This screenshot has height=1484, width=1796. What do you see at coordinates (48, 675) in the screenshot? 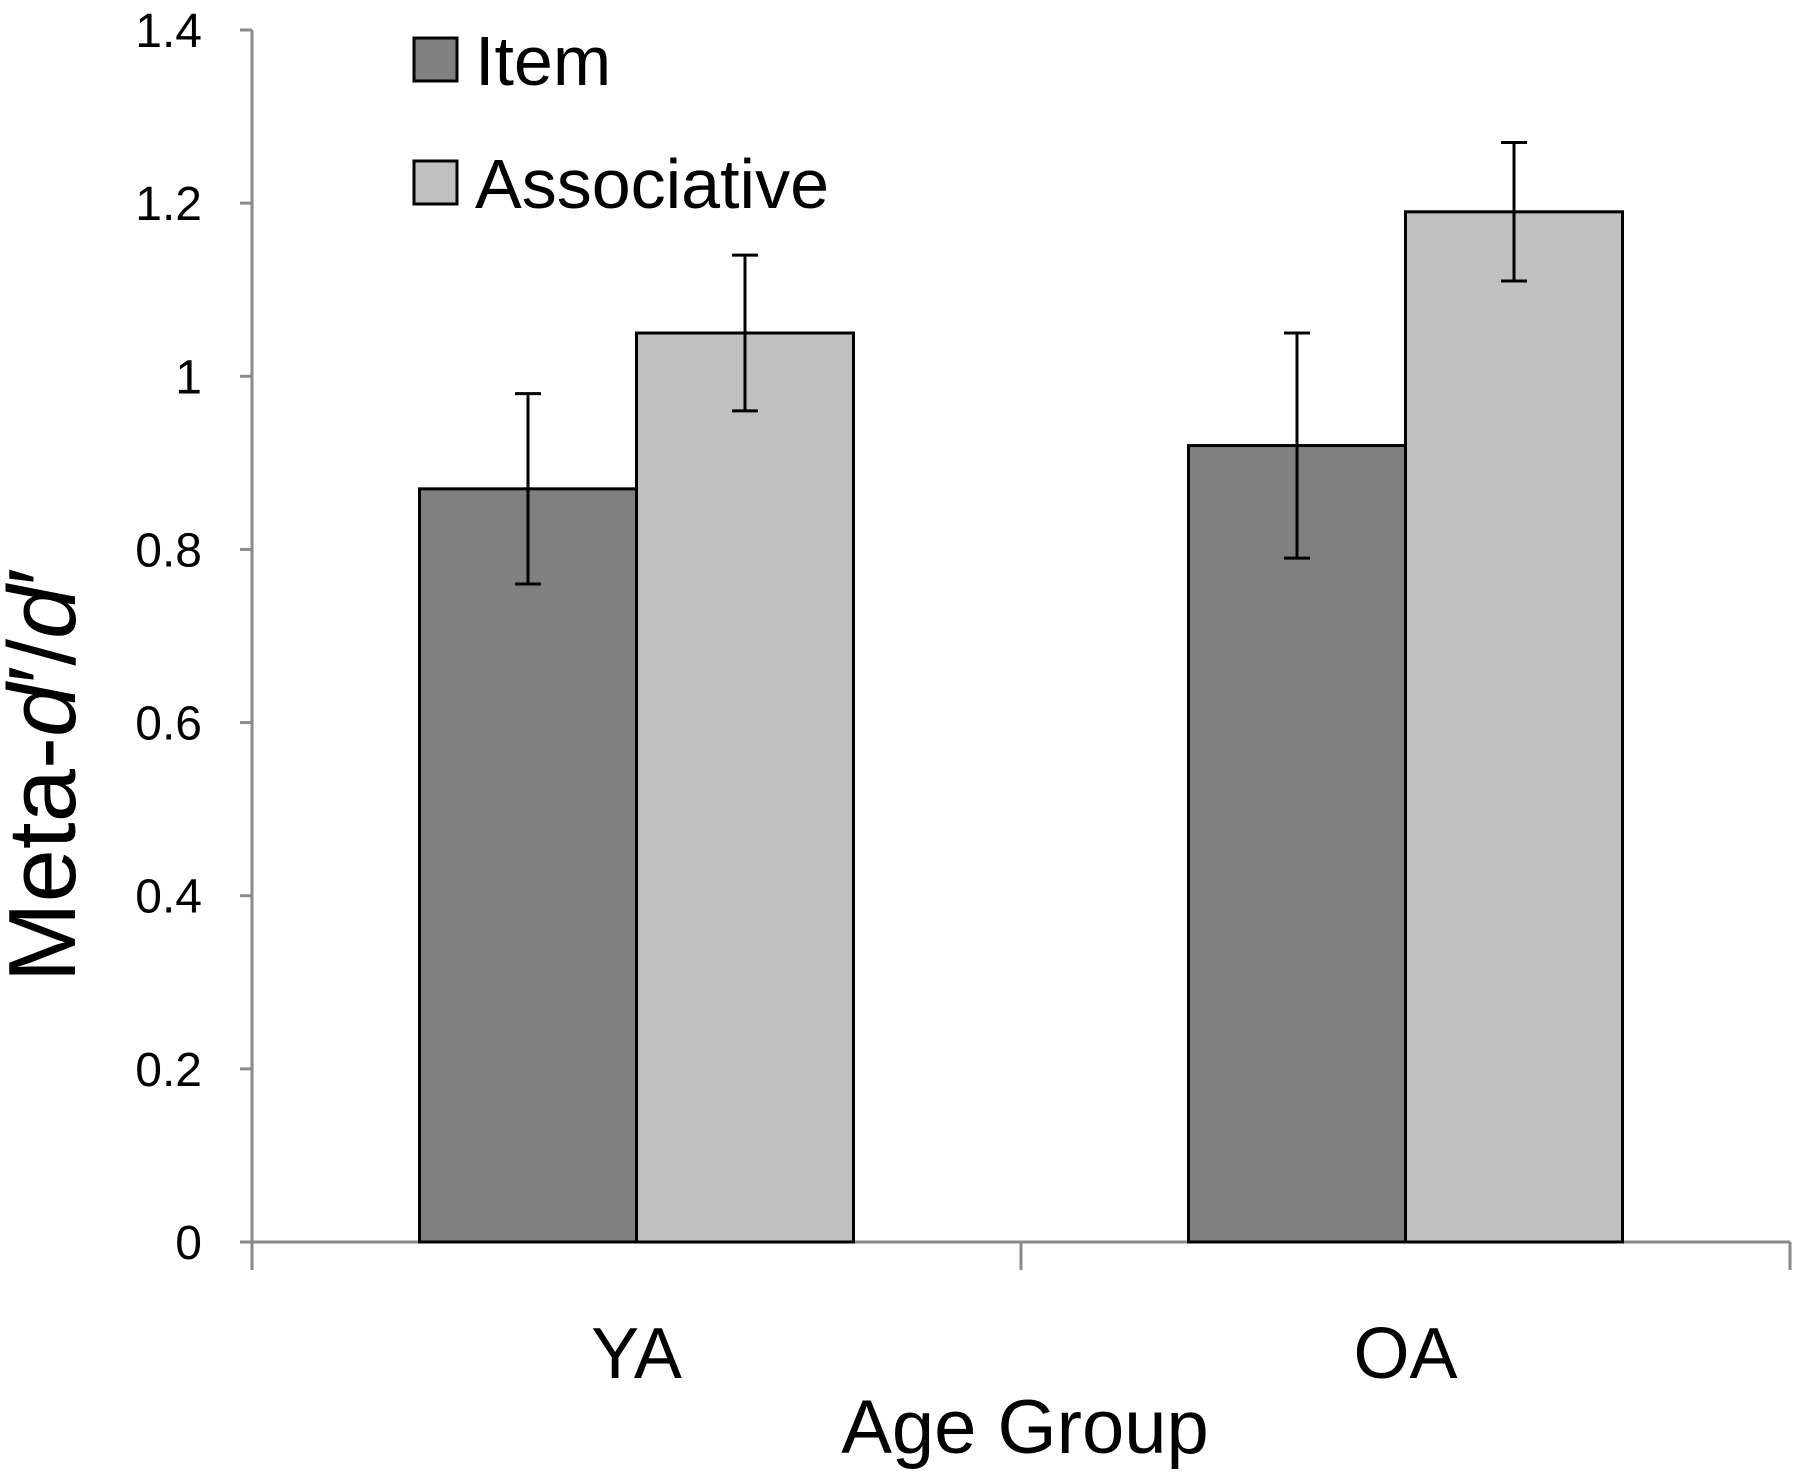
I see `y-axis-title-prime1: ′` at bounding box center [48, 675].